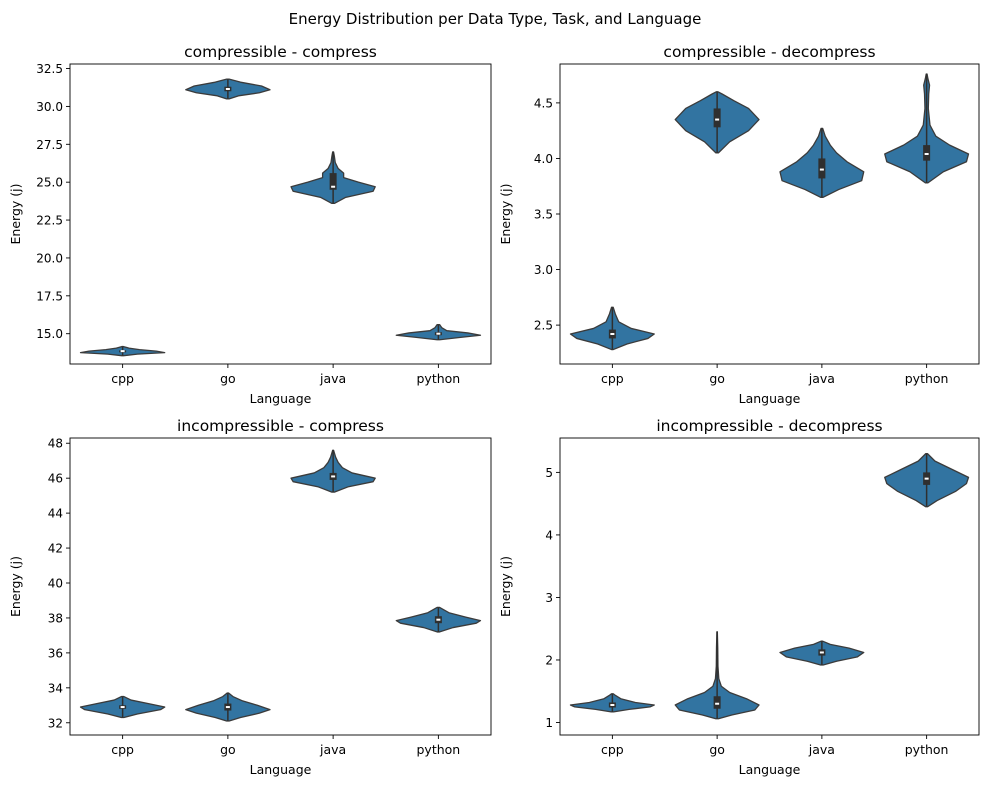 This screenshot has height=788, width=990. I want to click on y-tick-label: 27.5, so click(49, 145).